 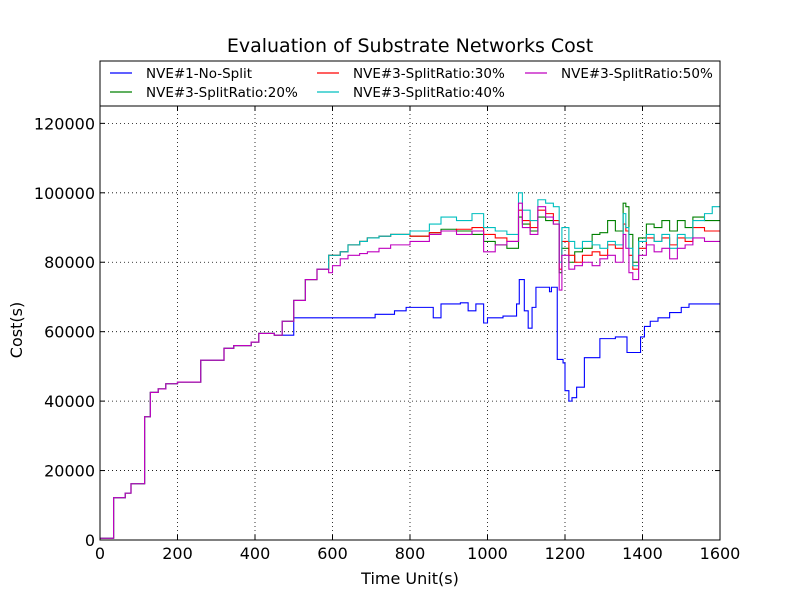 What do you see at coordinates (64, 123) in the screenshot?
I see `y-tick-label: 120000` at bounding box center [64, 123].